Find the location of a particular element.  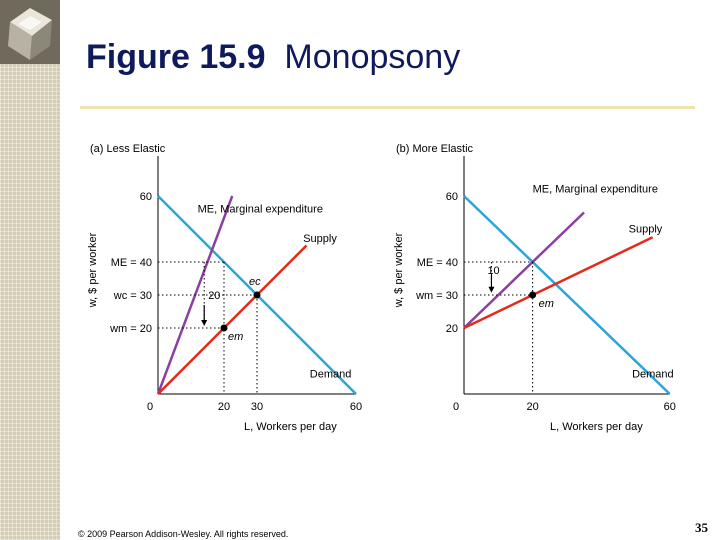

x-tick-label-b-0: 0 is located at coordinates (456, 407).